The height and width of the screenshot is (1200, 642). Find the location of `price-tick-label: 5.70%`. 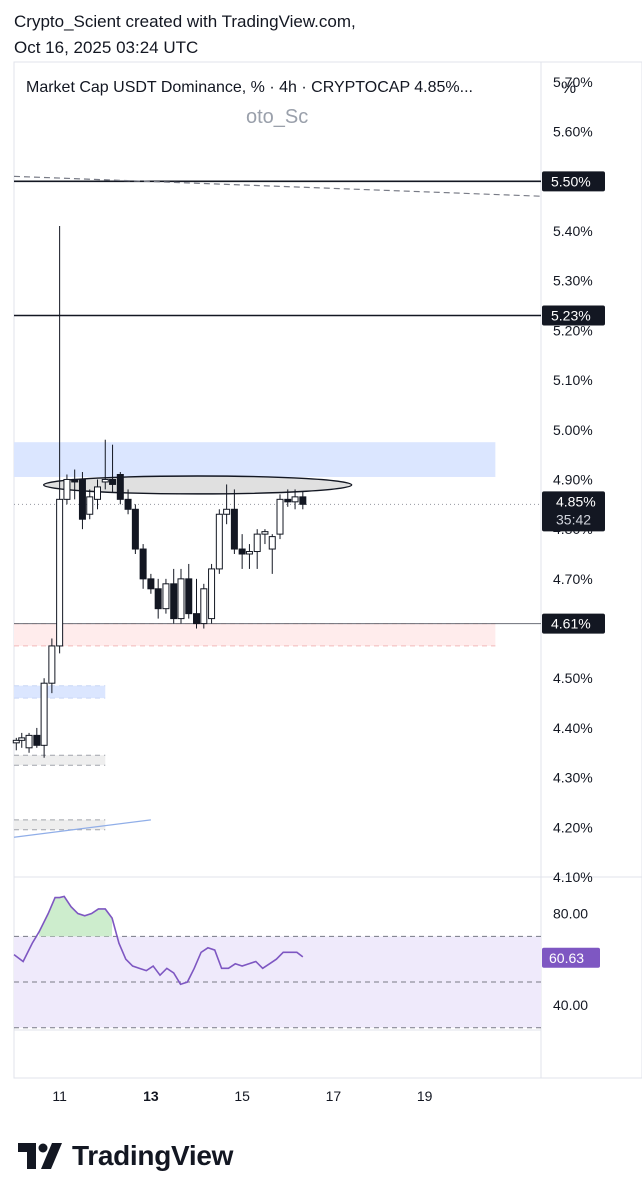

price-tick-label: 5.70% is located at coordinates (573, 82).